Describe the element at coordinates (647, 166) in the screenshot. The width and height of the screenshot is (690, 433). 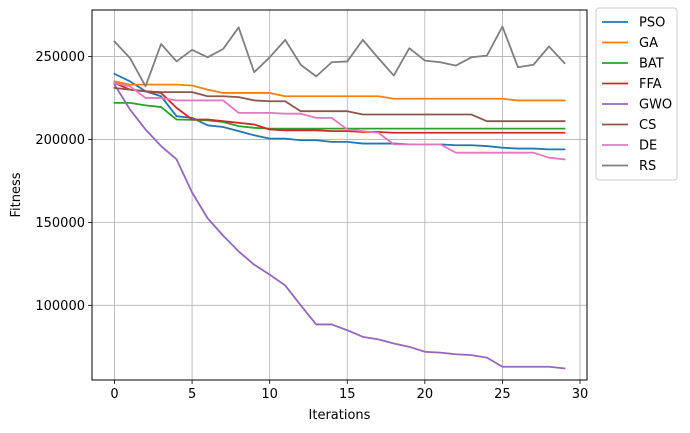
I see `legend-label-rs: RS` at that location.